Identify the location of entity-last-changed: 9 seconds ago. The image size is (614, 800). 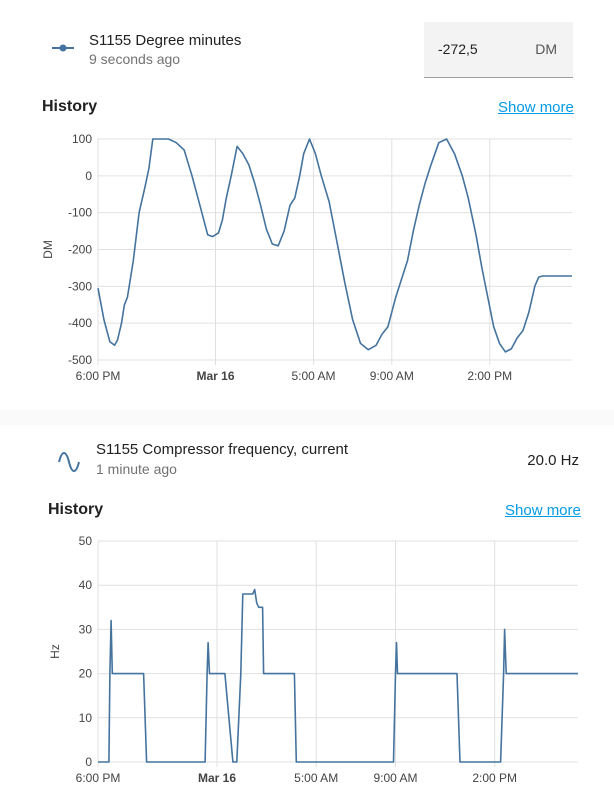
(135, 59).